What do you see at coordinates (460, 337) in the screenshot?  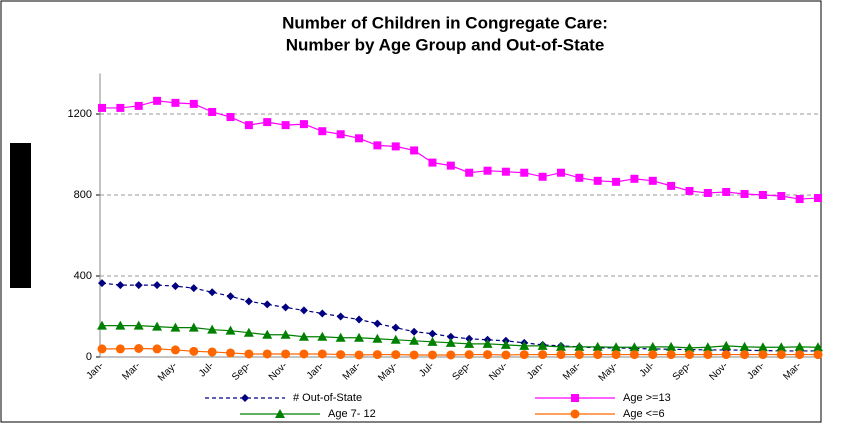 I see `series-line` at bounding box center [460, 337].